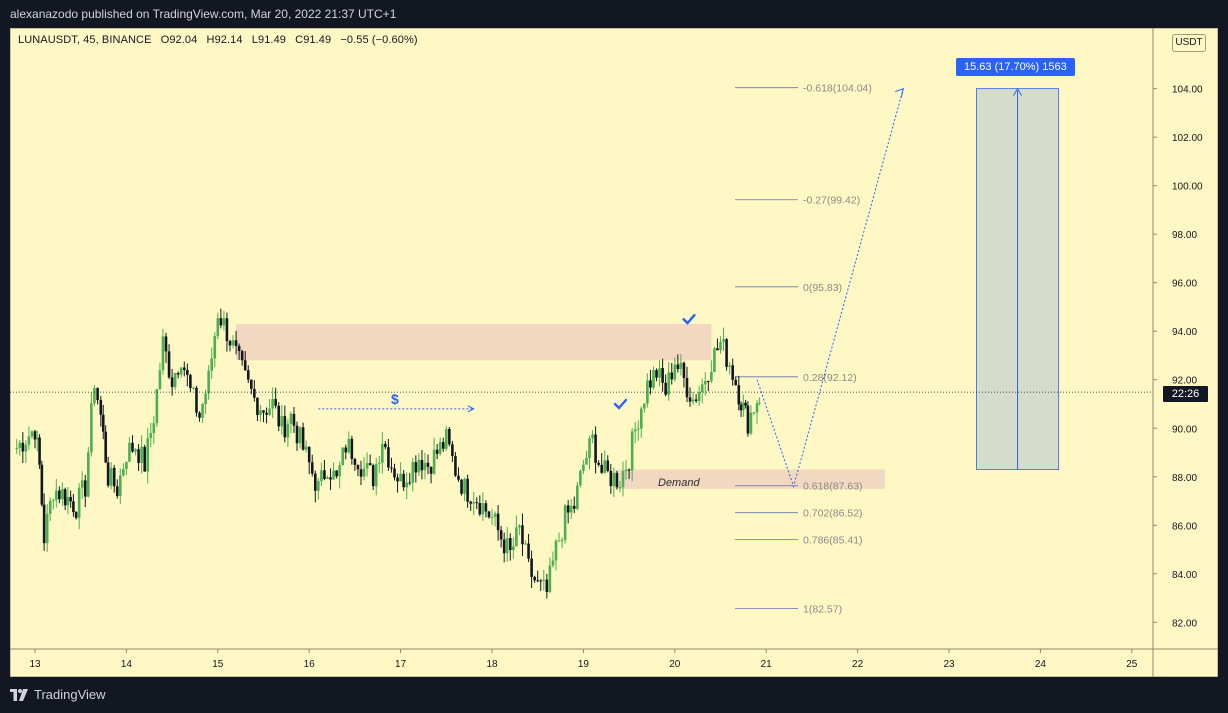  Describe the element at coordinates (313, 40) in the screenshot. I see `legend-close: C91.49` at that location.